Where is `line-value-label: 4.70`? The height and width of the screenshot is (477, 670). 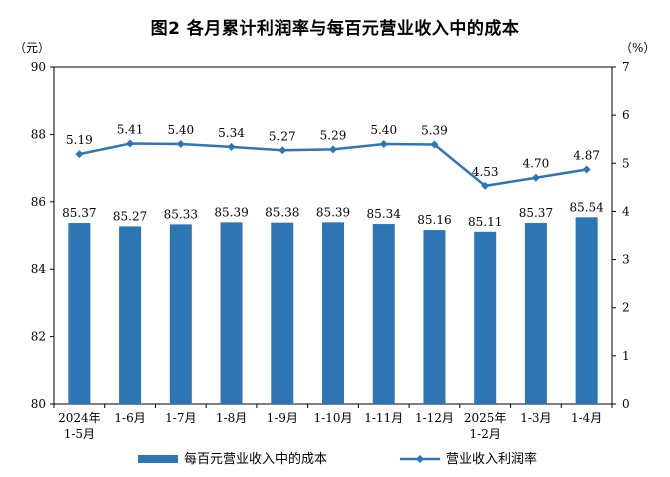 line-value-label: 4.70 is located at coordinates (536, 164).